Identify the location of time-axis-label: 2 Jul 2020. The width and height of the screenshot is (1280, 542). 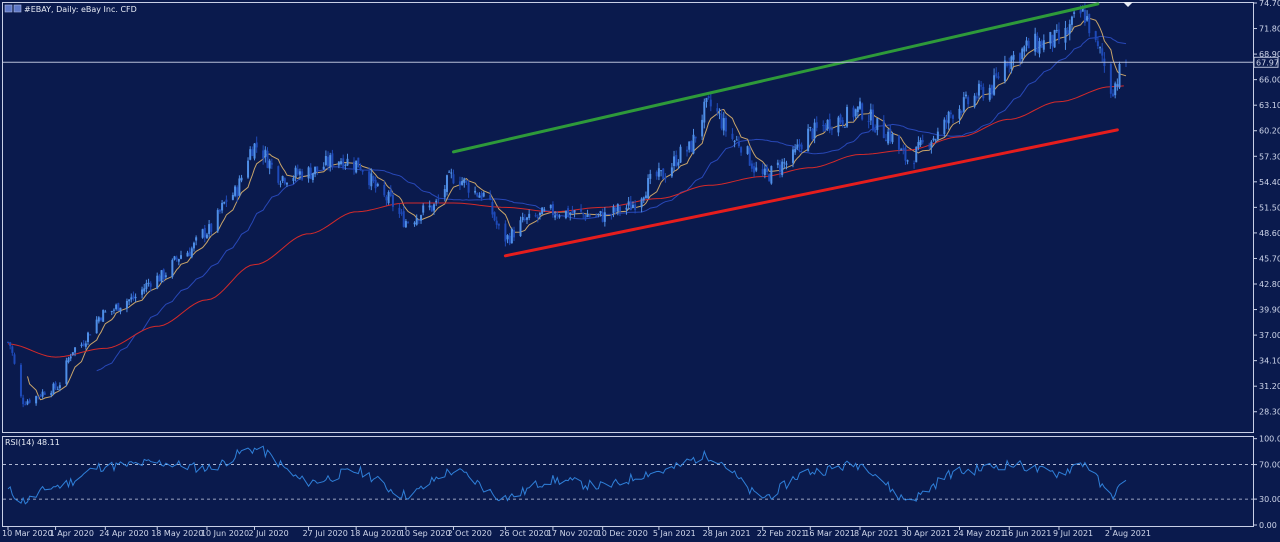
(269, 533).